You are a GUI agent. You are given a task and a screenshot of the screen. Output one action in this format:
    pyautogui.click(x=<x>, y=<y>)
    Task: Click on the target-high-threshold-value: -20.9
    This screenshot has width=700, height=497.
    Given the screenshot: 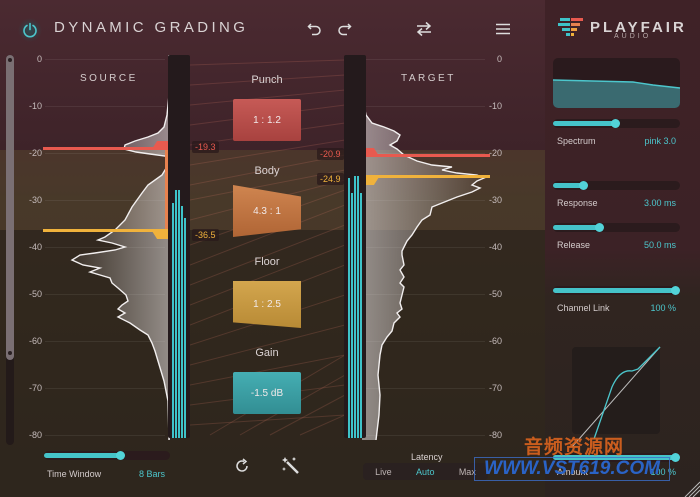 What is the action you would take?
    pyautogui.click(x=330, y=154)
    